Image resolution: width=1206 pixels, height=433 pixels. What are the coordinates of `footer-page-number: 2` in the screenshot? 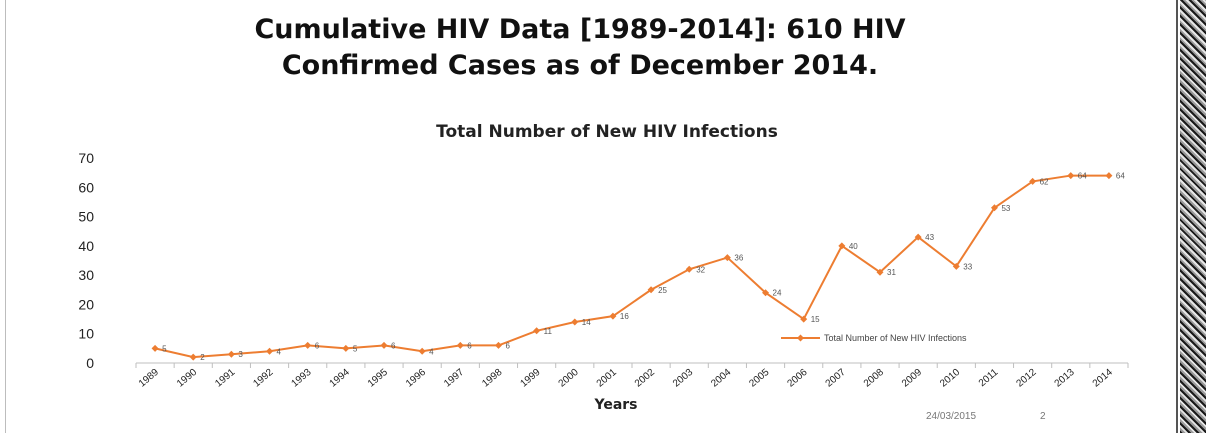 It's located at (1043, 416).